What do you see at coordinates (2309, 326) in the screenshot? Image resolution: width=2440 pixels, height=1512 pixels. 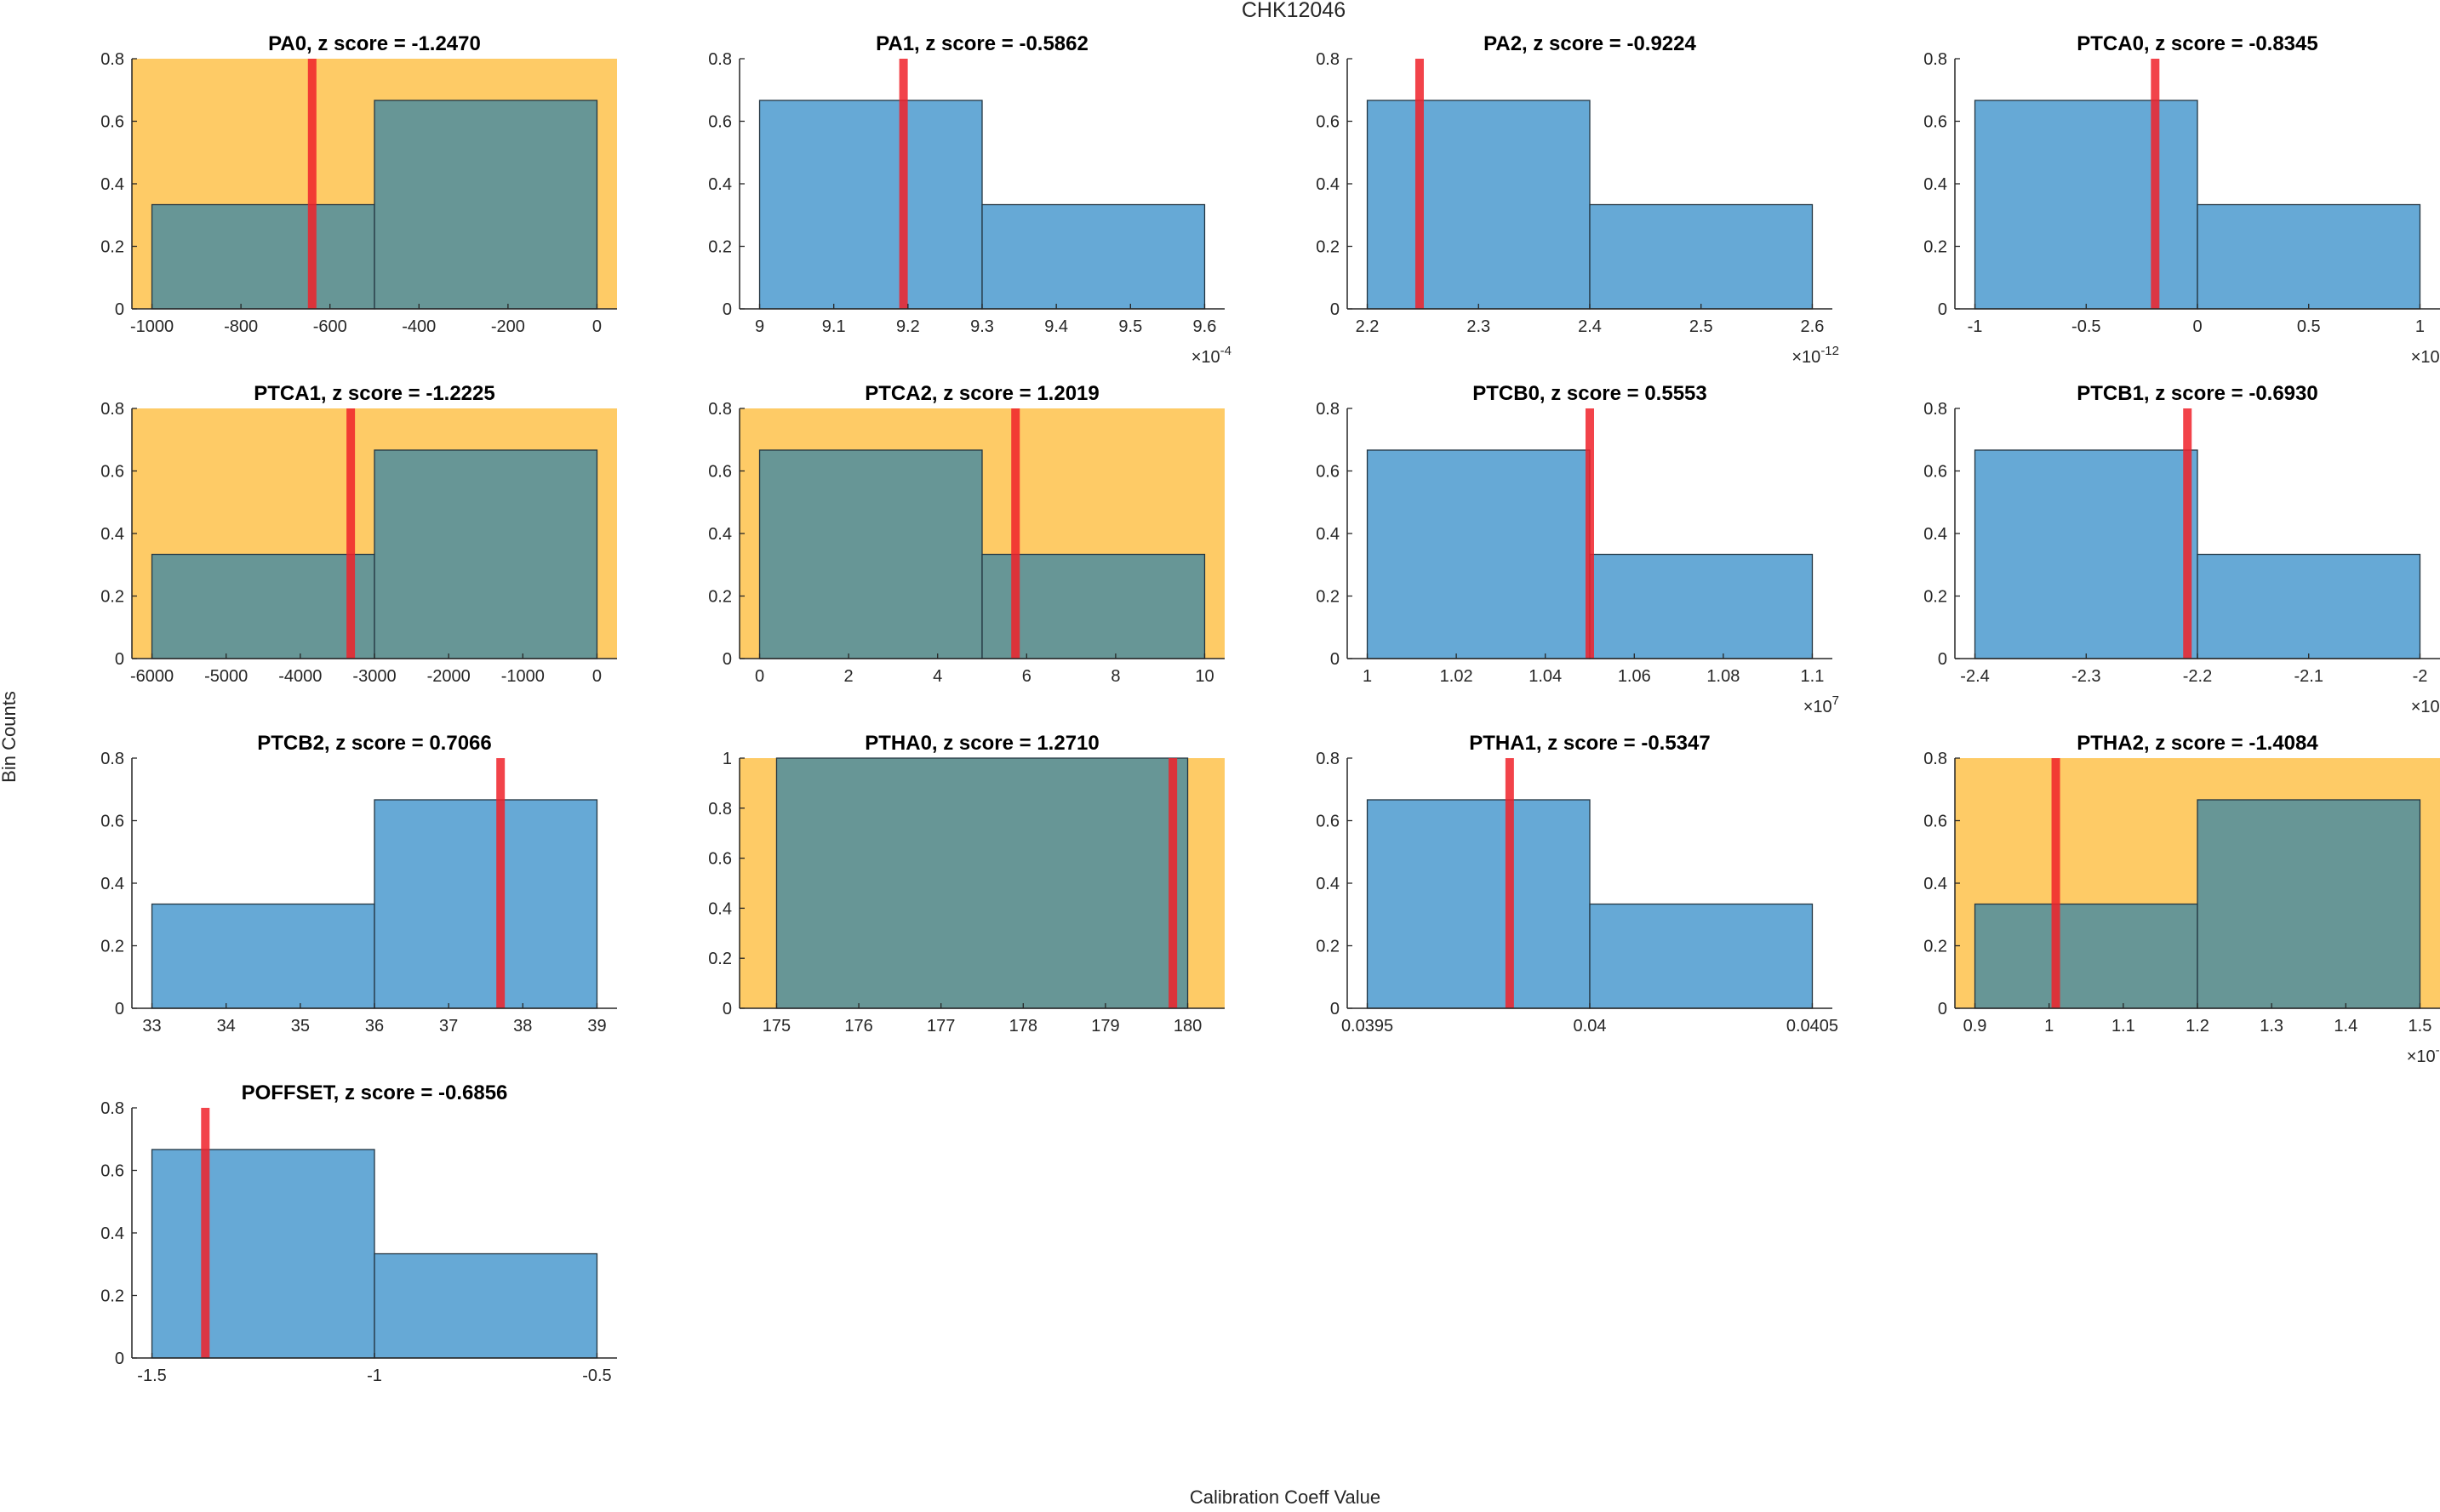 I see `x-tick-label: 0.5` at bounding box center [2309, 326].